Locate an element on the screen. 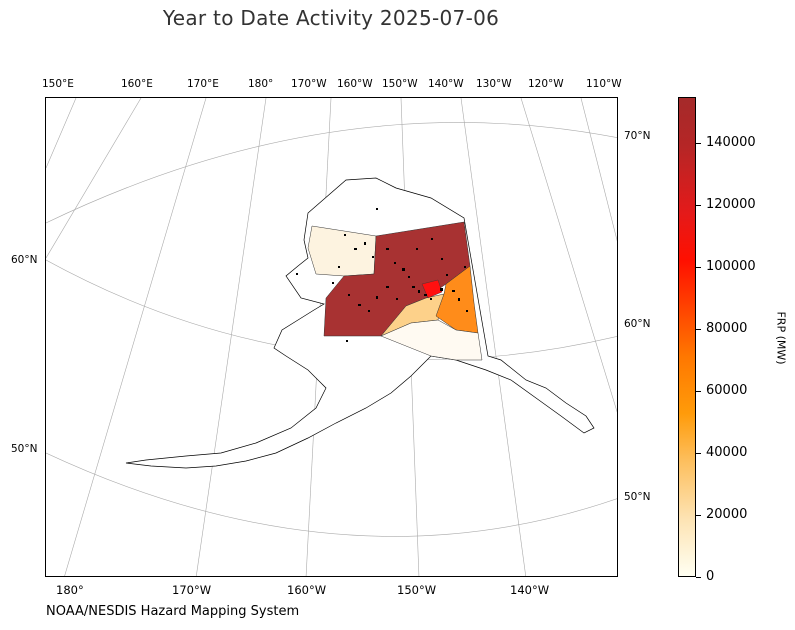  lon-label-140w: 140°W is located at coordinates (446, 84).